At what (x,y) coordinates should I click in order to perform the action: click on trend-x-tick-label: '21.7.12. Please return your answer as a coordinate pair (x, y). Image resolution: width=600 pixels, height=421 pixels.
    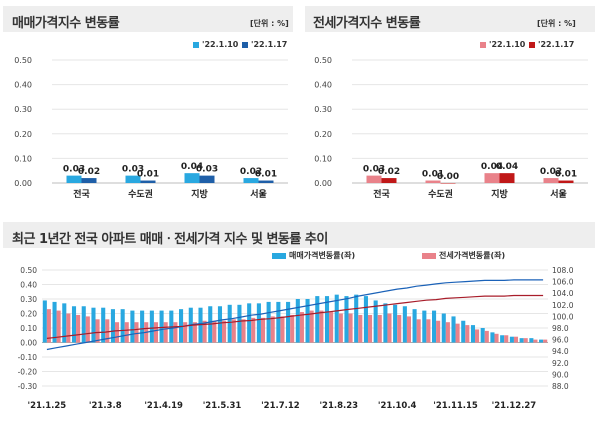
    Looking at the image, I should click on (280, 406).